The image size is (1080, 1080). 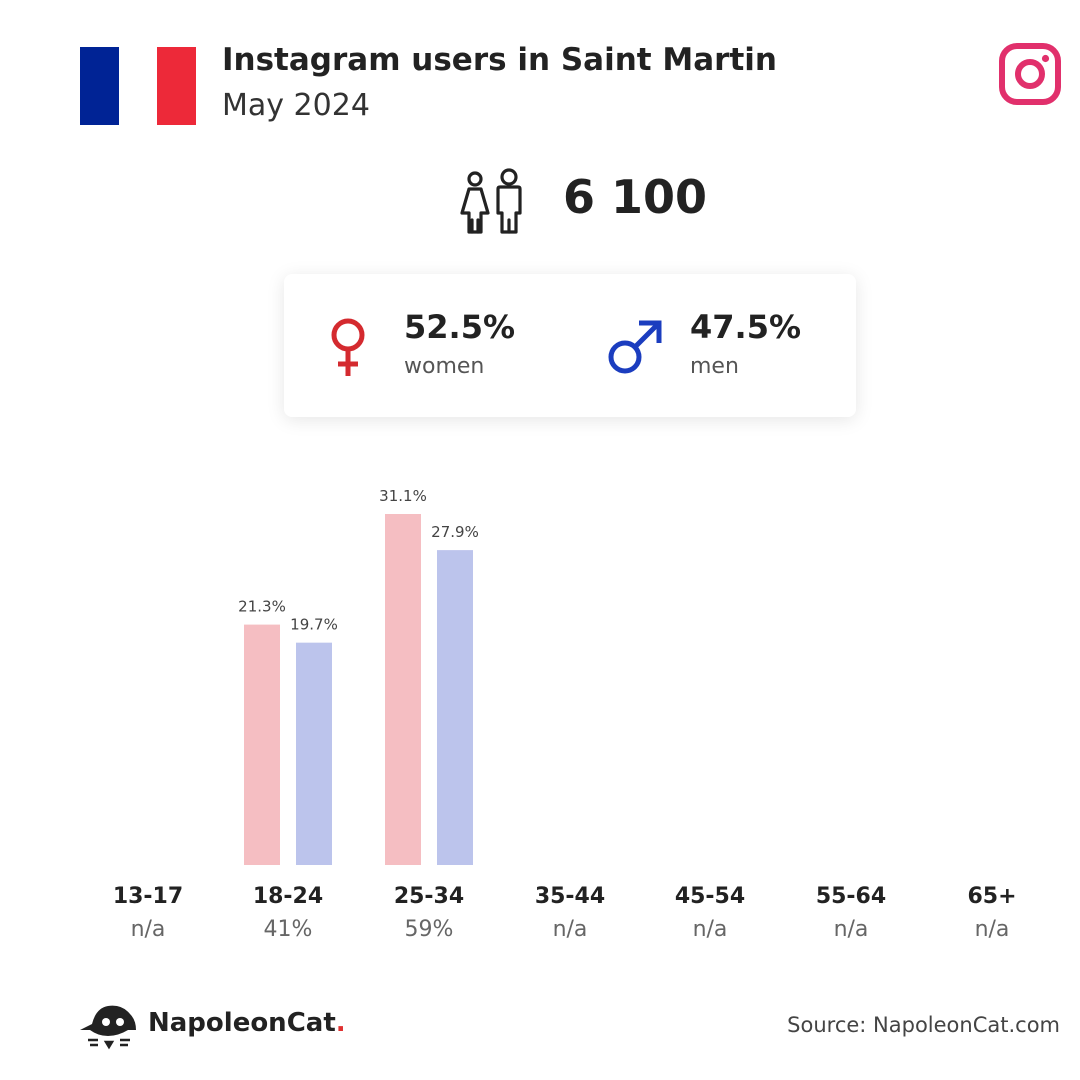 What do you see at coordinates (358, 676) in the screenshot?
I see `age-gender-bar-chart: 21.3%19.7% 31.1%27.9%` at bounding box center [358, 676].